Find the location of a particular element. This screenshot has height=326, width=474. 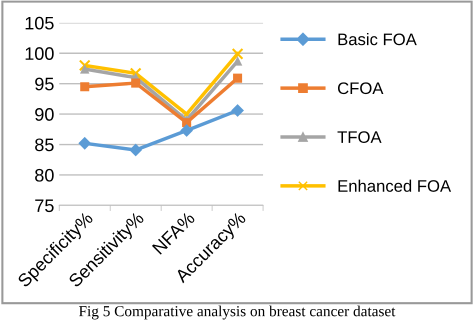

y-tick-label: 75 is located at coordinates (44, 206).